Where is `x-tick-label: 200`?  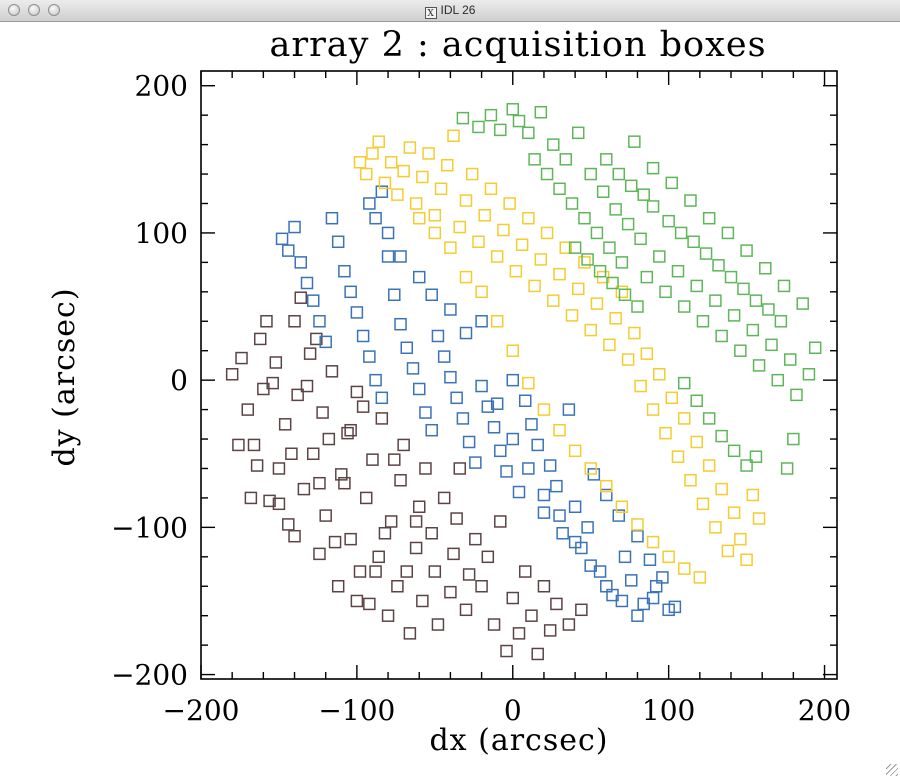 x-tick-label: 200 is located at coordinates (824, 710).